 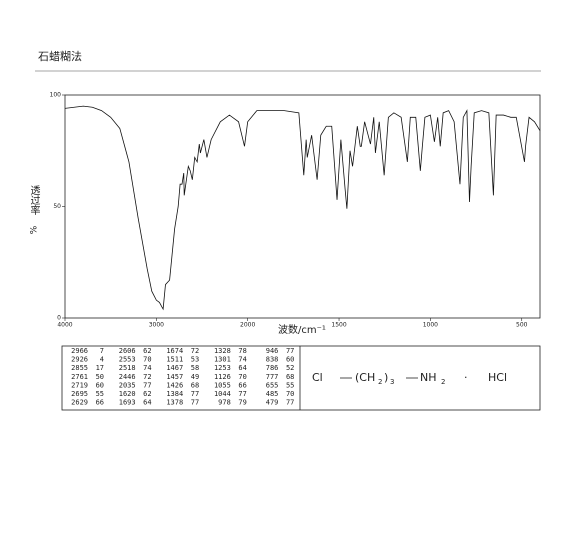 What do you see at coordinates (302, 329) in the screenshot?
I see `x-axis-label: 波数/cm⁻¹` at bounding box center [302, 329].